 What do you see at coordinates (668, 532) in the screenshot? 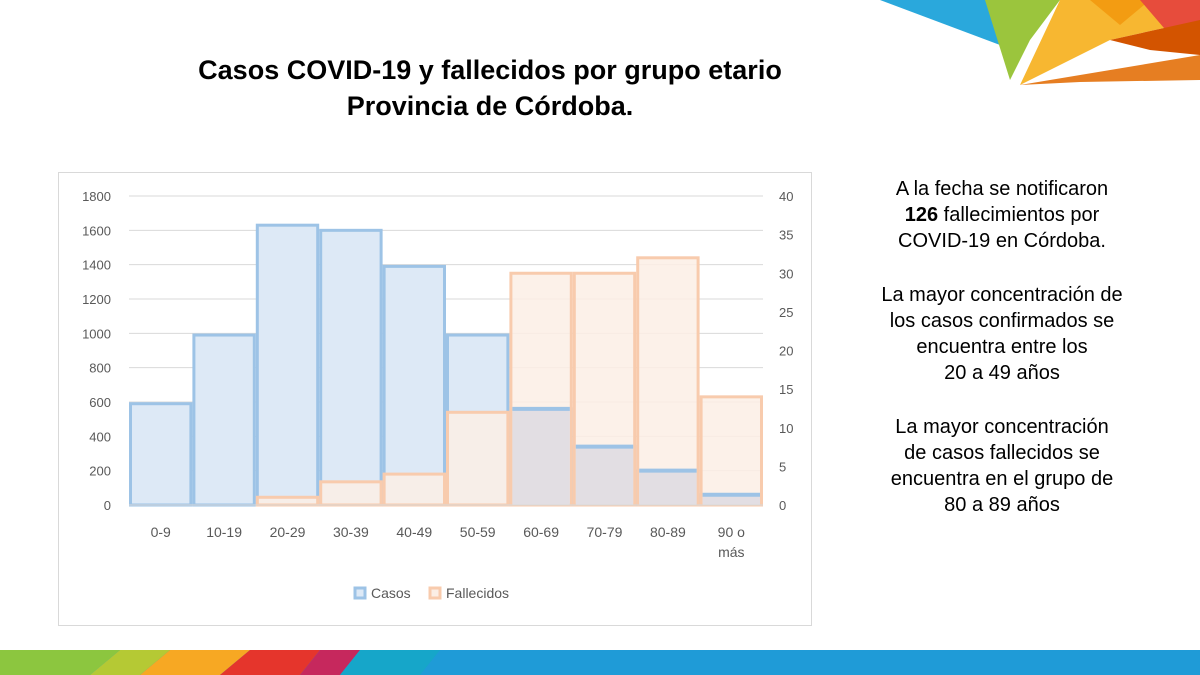
I see `x-tick-label: 80-89` at bounding box center [668, 532].